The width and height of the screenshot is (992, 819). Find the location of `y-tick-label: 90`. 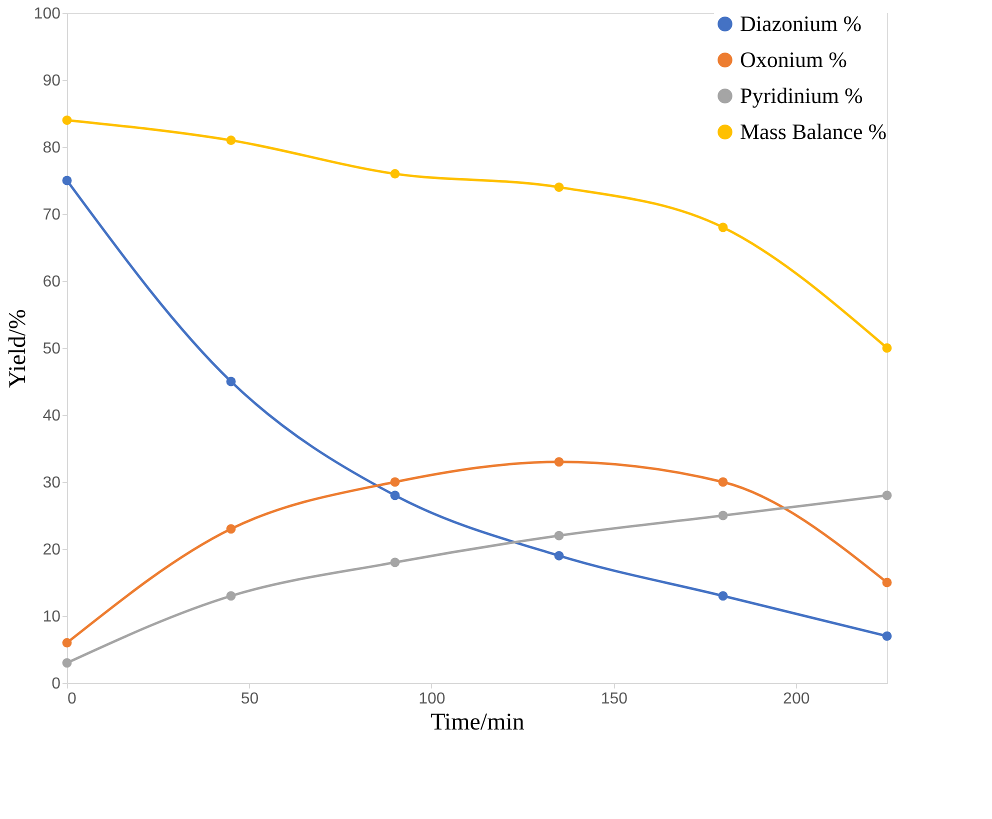

y-tick-label: 90 is located at coordinates (51, 81).